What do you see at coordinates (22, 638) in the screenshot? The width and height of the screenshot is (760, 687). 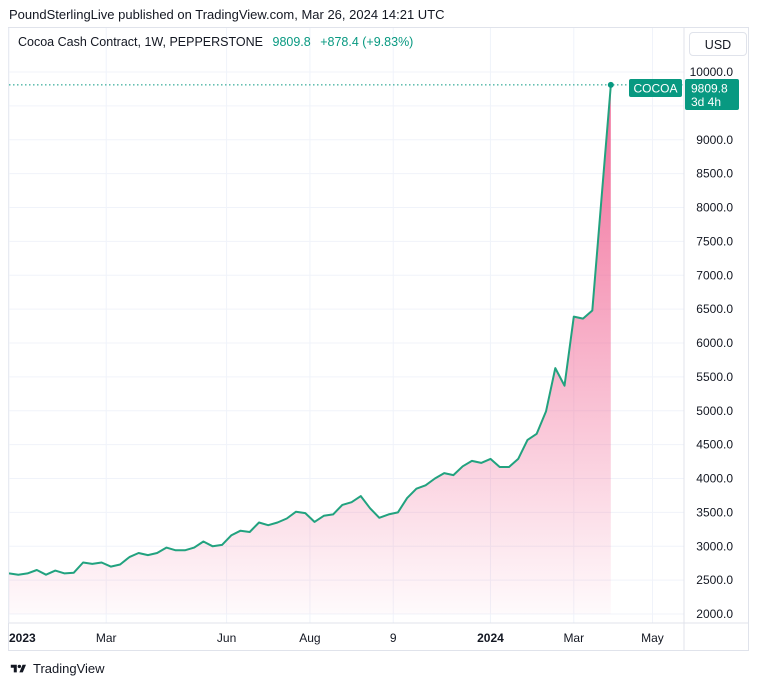 I see `x-tick-label: 2023` at bounding box center [22, 638].